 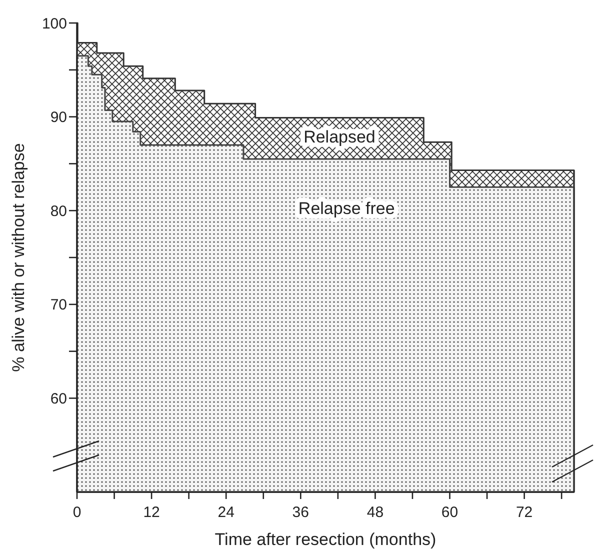 What do you see at coordinates (58, 211) in the screenshot?
I see `y-tick-label: 80` at bounding box center [58, 211].